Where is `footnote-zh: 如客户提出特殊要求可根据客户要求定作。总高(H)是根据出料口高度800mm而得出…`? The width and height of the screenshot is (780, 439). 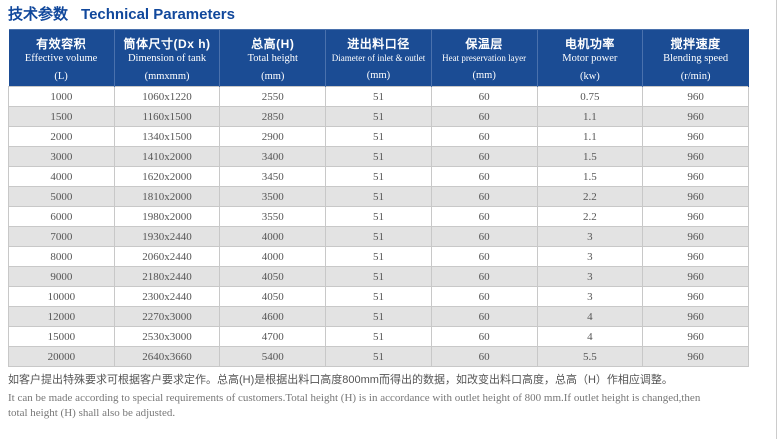
footnote-zh: 如客户提出特殊要求可根据客户要求定作。总高(H)是根据出料口高度800mm而得出… is located at coordinates (340, 380).